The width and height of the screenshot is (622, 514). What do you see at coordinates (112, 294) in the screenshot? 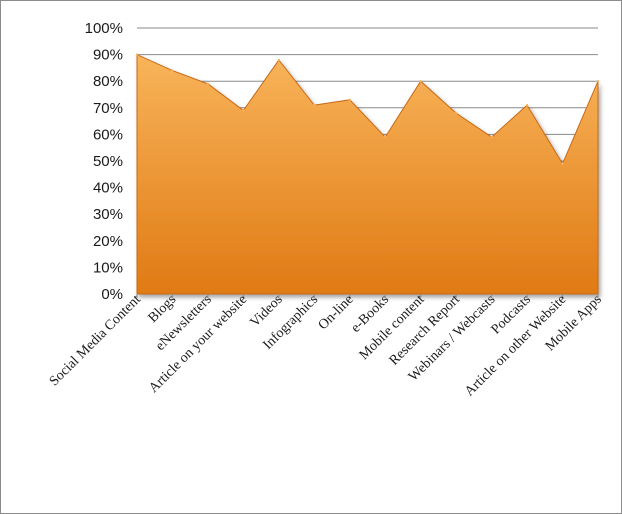
I see `y-tick-label: 0%` at bounding box center [112, 294].